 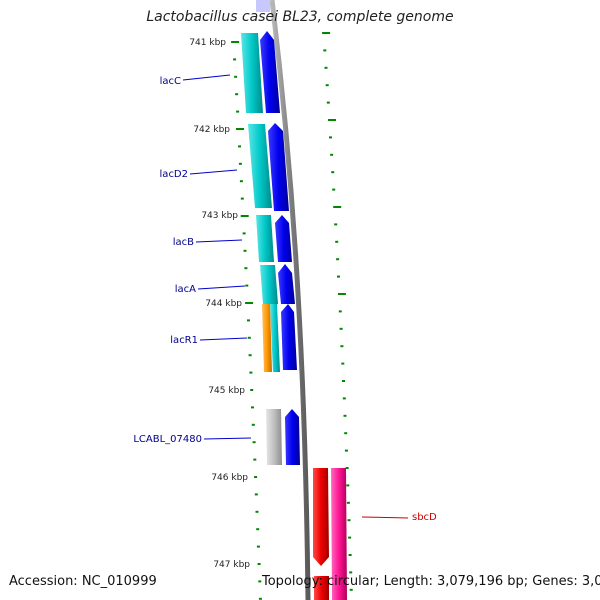 What do you see at coordinates (260, 166) in the screenshot?
I see `cog-feature-lacD2` at bounding box center [260, 166].